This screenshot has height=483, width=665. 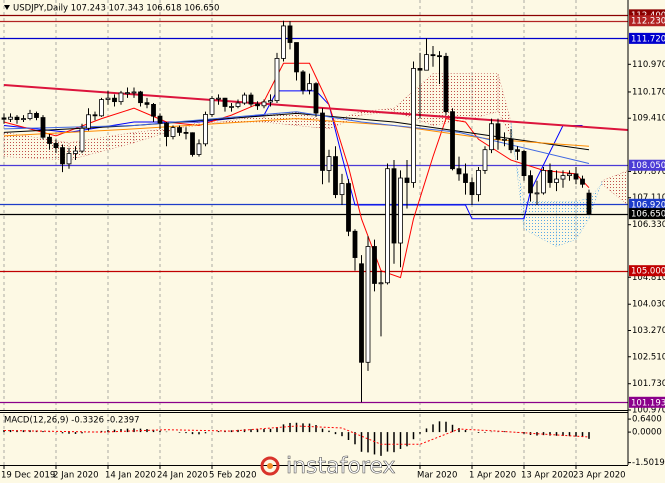 I want to click on indicator-line, so click(x=296, y=132).